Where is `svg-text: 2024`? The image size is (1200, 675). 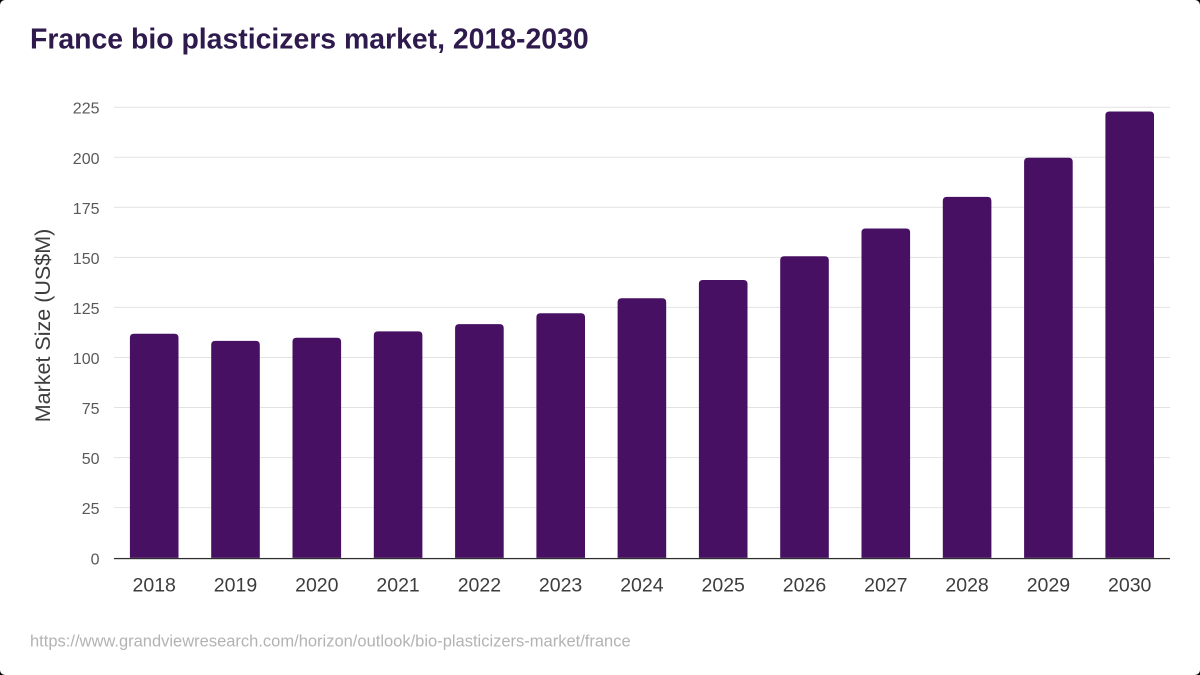
svg-text: 2024 is located at coordinates (642, 585).